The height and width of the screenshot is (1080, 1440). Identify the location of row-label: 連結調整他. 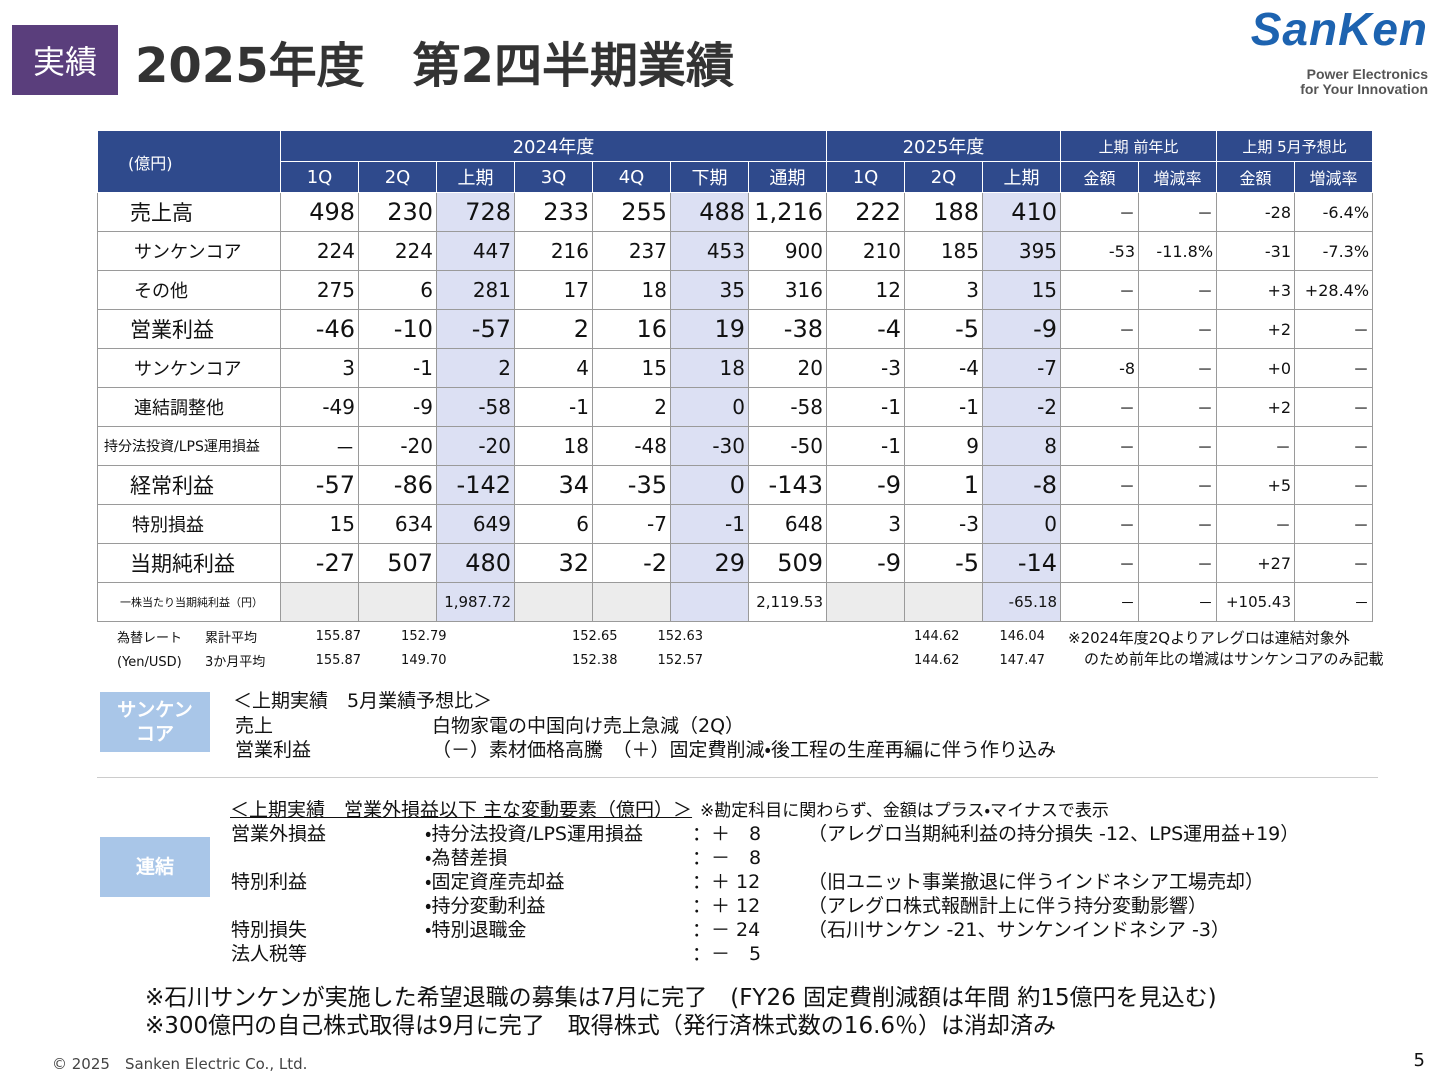
(189, 407).